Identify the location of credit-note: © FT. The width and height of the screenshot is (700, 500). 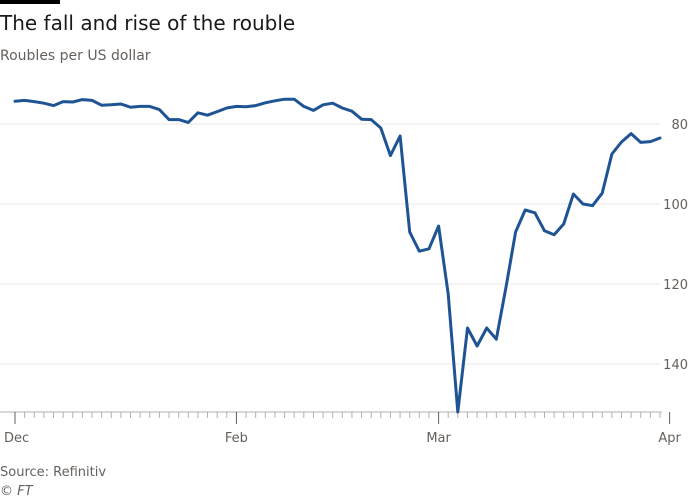
(16, 491).